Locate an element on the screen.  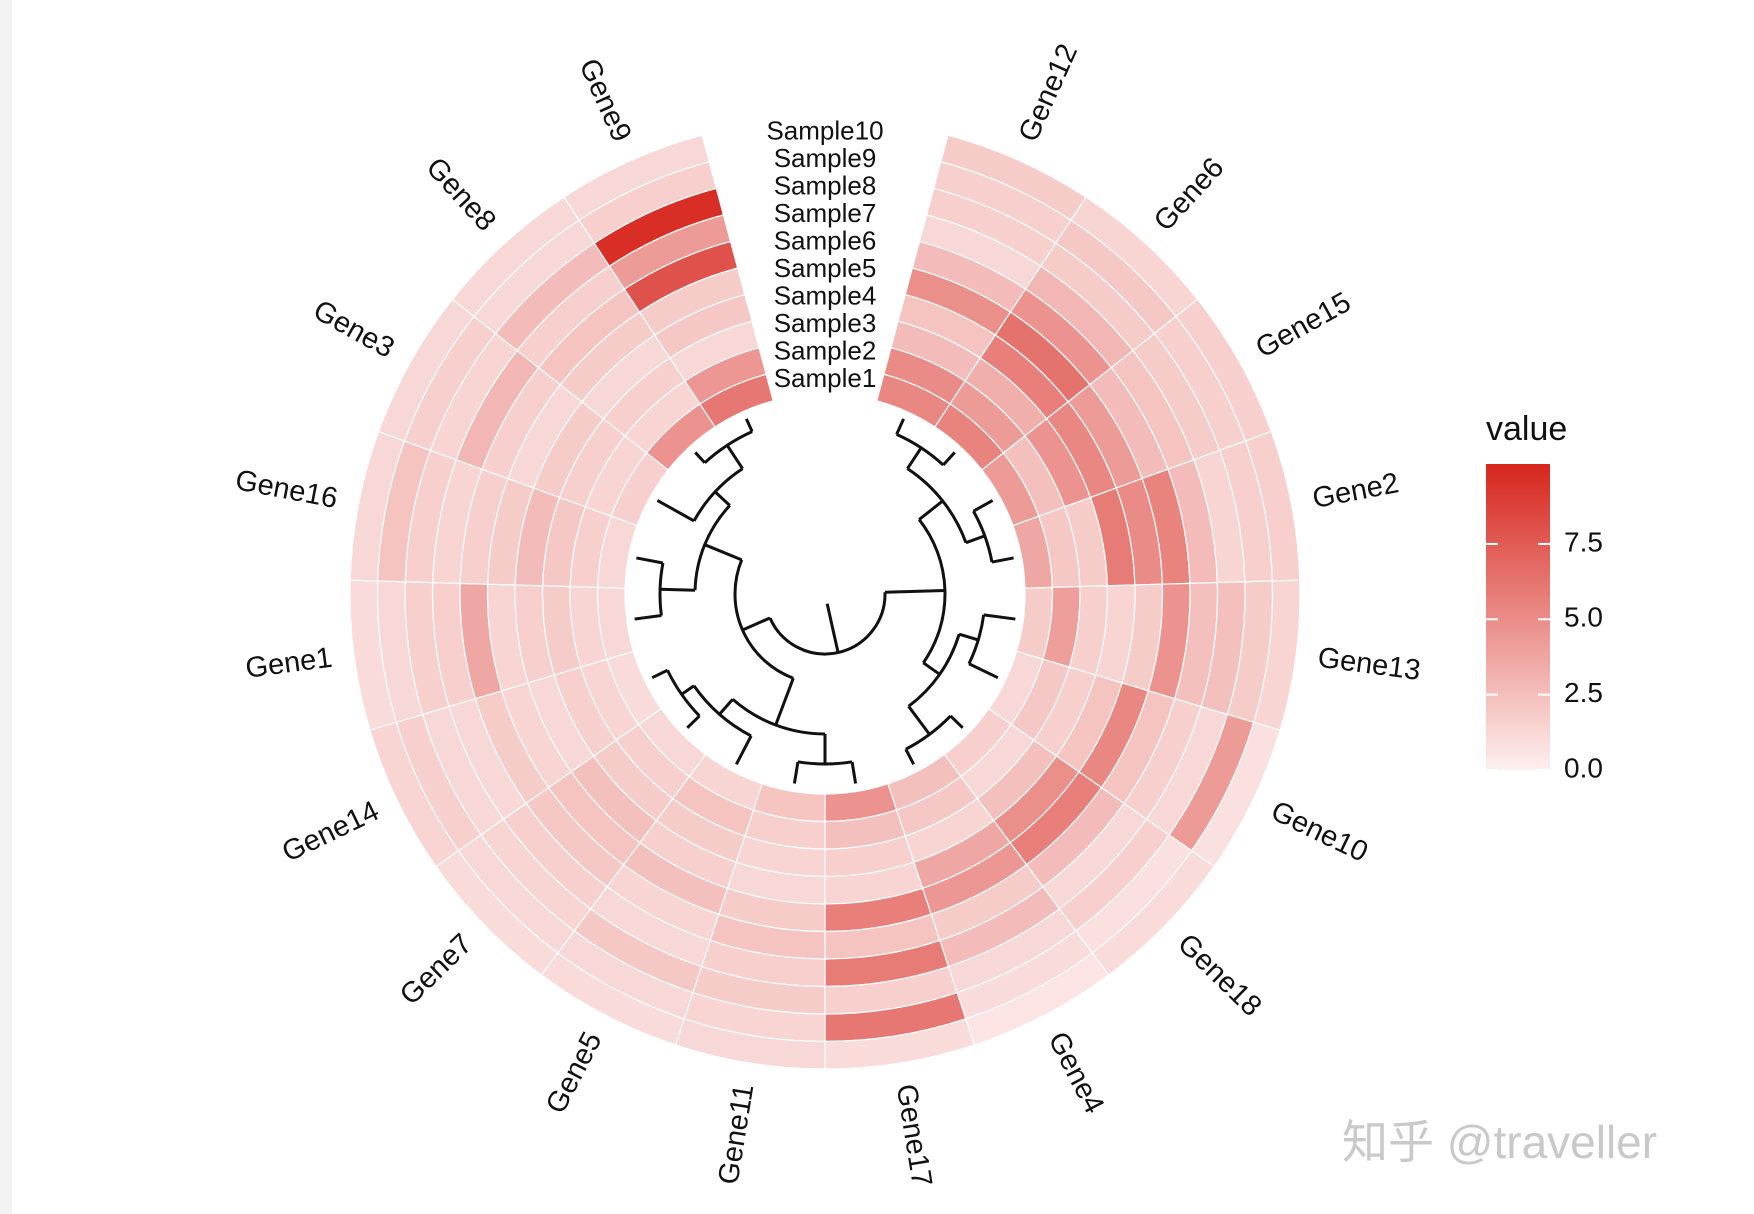
watermark-text: 知乎 @traveller is located at coordinates (1499, 1142).